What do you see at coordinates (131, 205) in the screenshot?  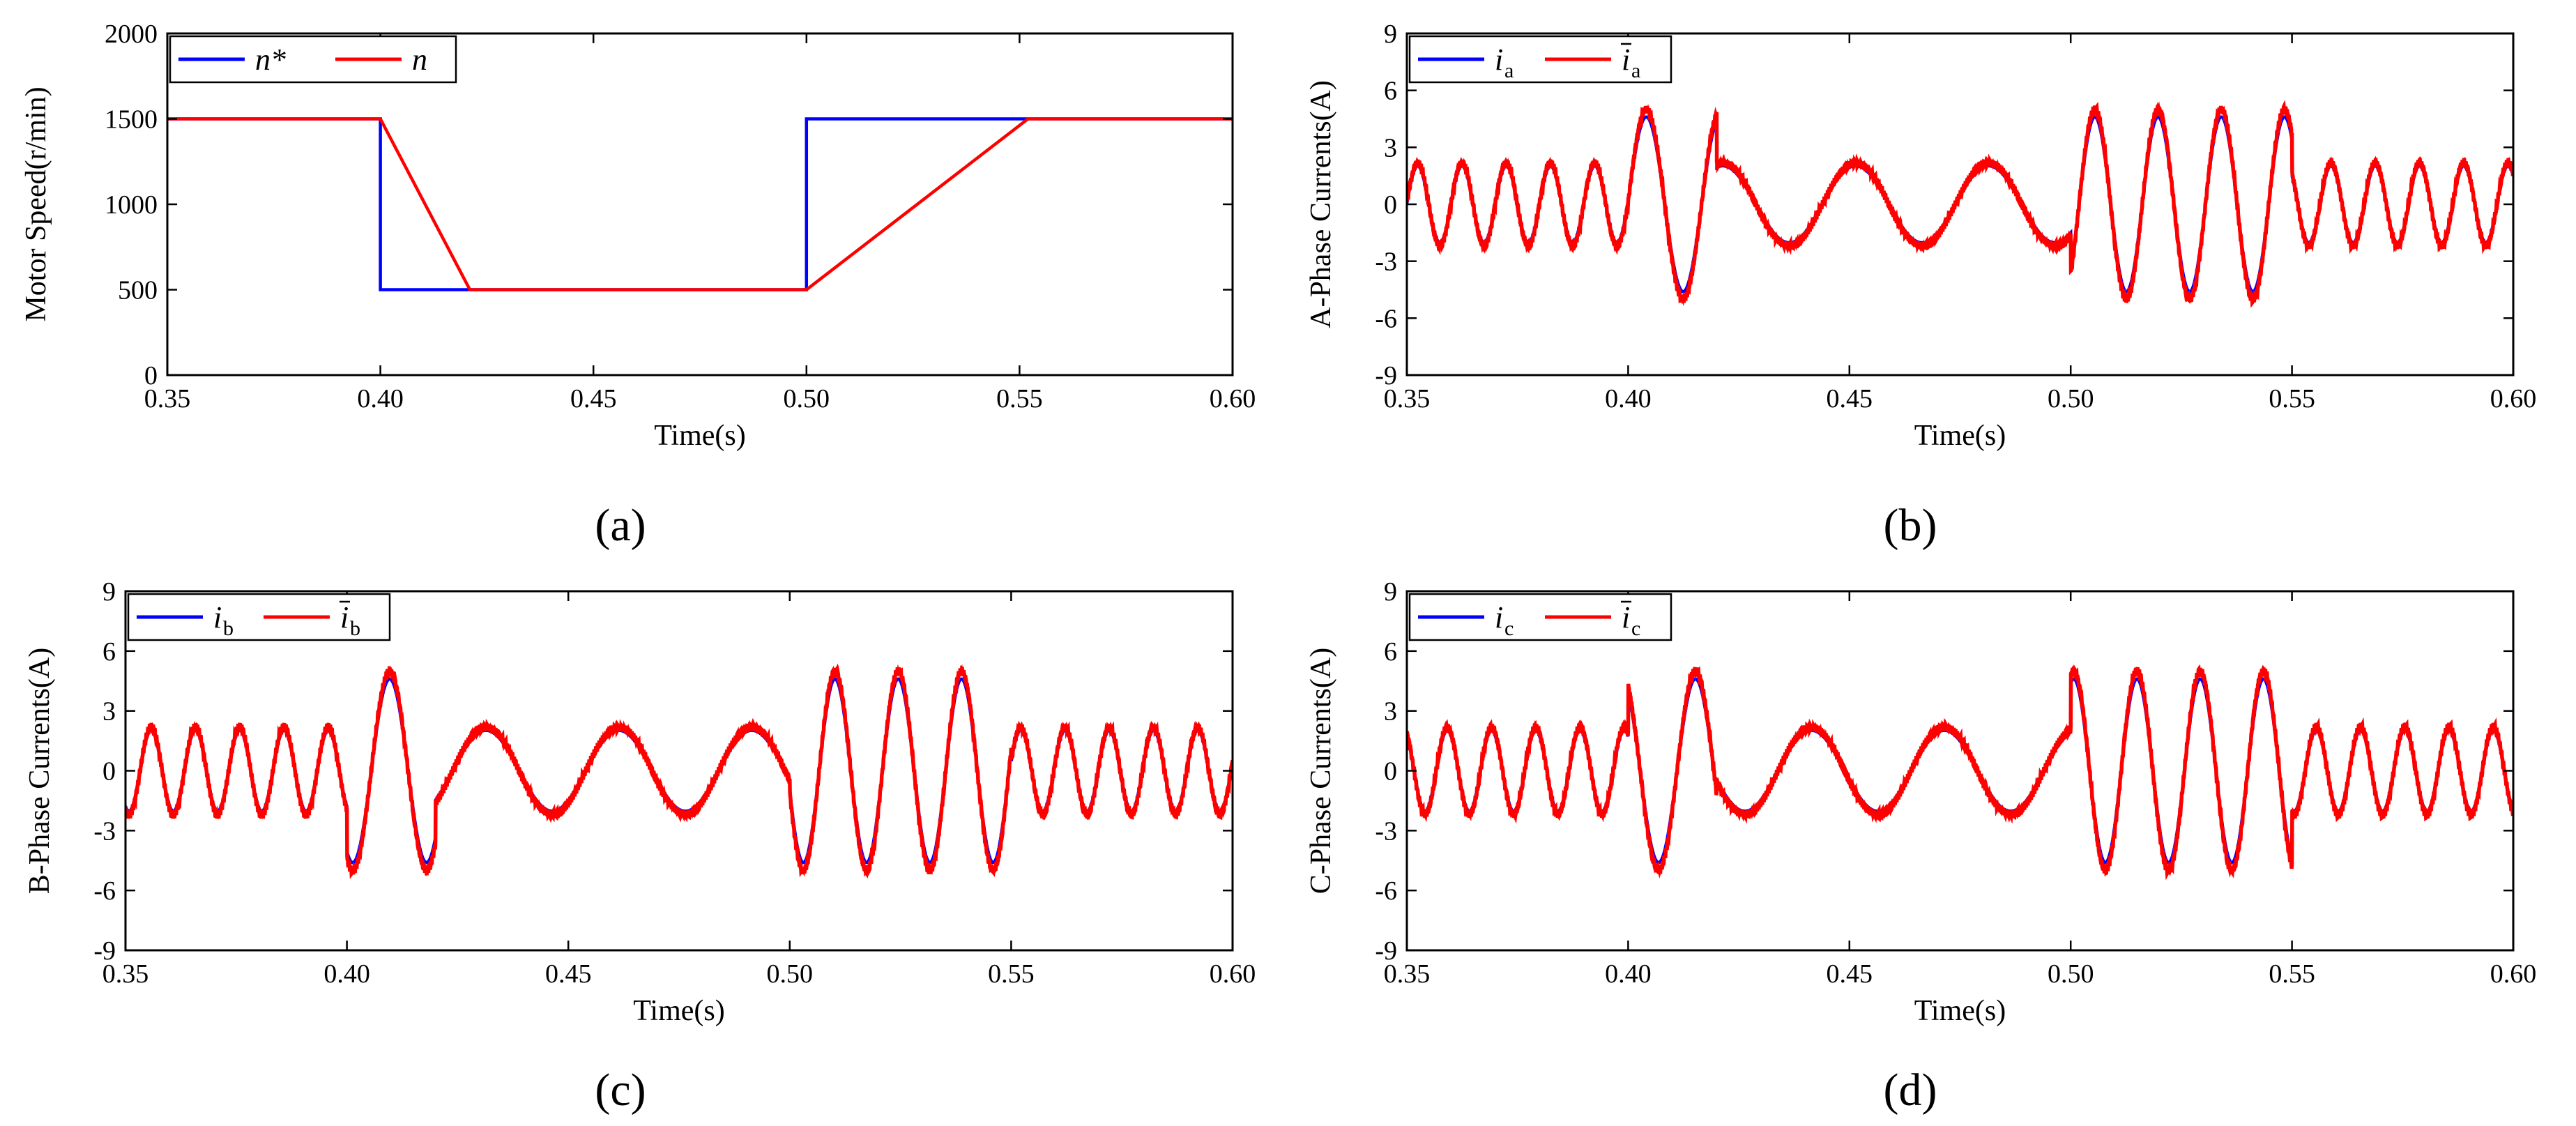 I see `y-tick-label: 1000` at bounding box center [131, 205].